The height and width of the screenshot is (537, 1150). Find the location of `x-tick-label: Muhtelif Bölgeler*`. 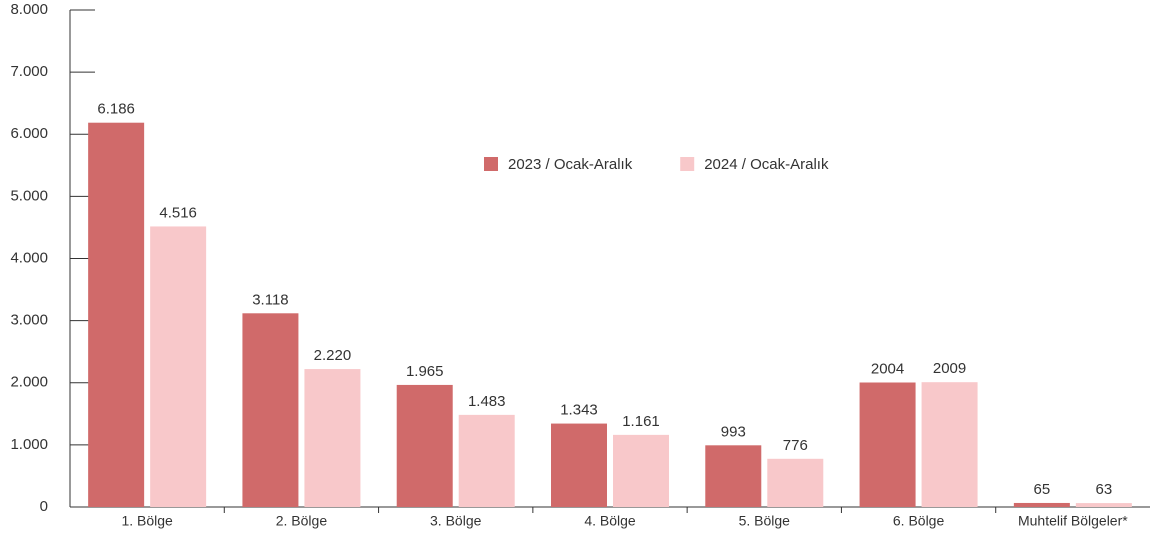

x-tick-label: Muhtelif Bölgeler* is located at coordinates (1073, 521).